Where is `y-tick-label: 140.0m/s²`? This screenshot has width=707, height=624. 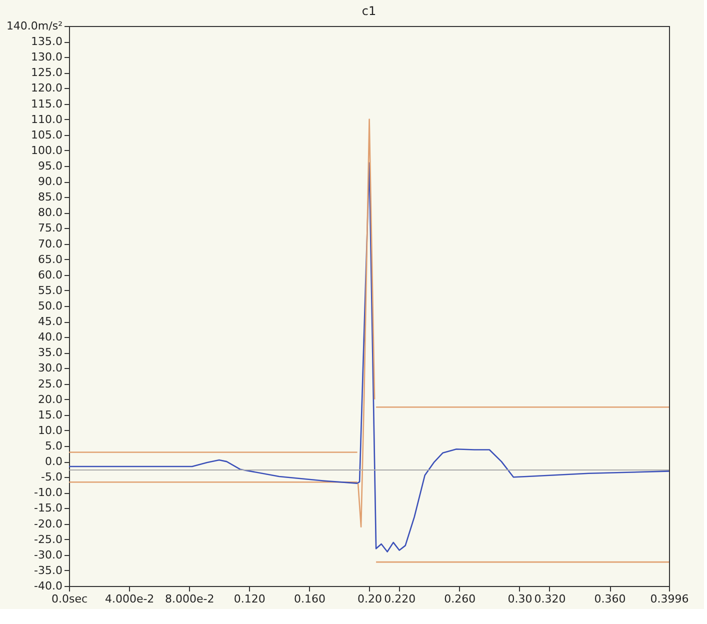 y-tick-label: 140.0m/s² is located at coordinates (34, 26).